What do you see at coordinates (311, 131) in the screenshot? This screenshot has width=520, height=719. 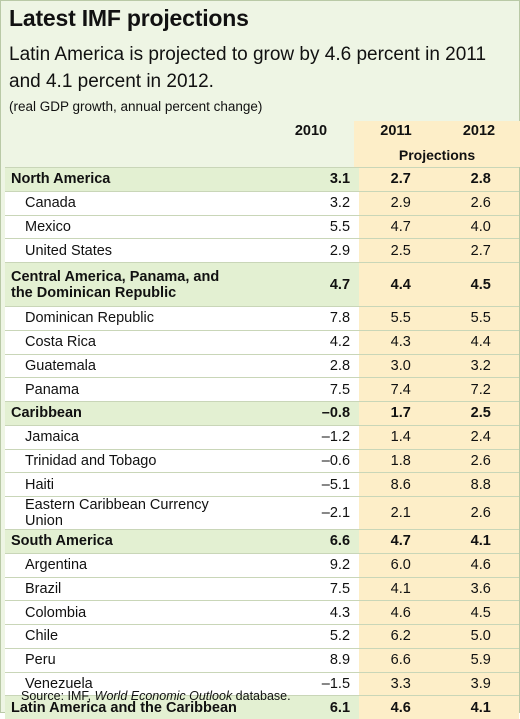 I see `column-header-2010: 2010` at bounding box center [311, 131].